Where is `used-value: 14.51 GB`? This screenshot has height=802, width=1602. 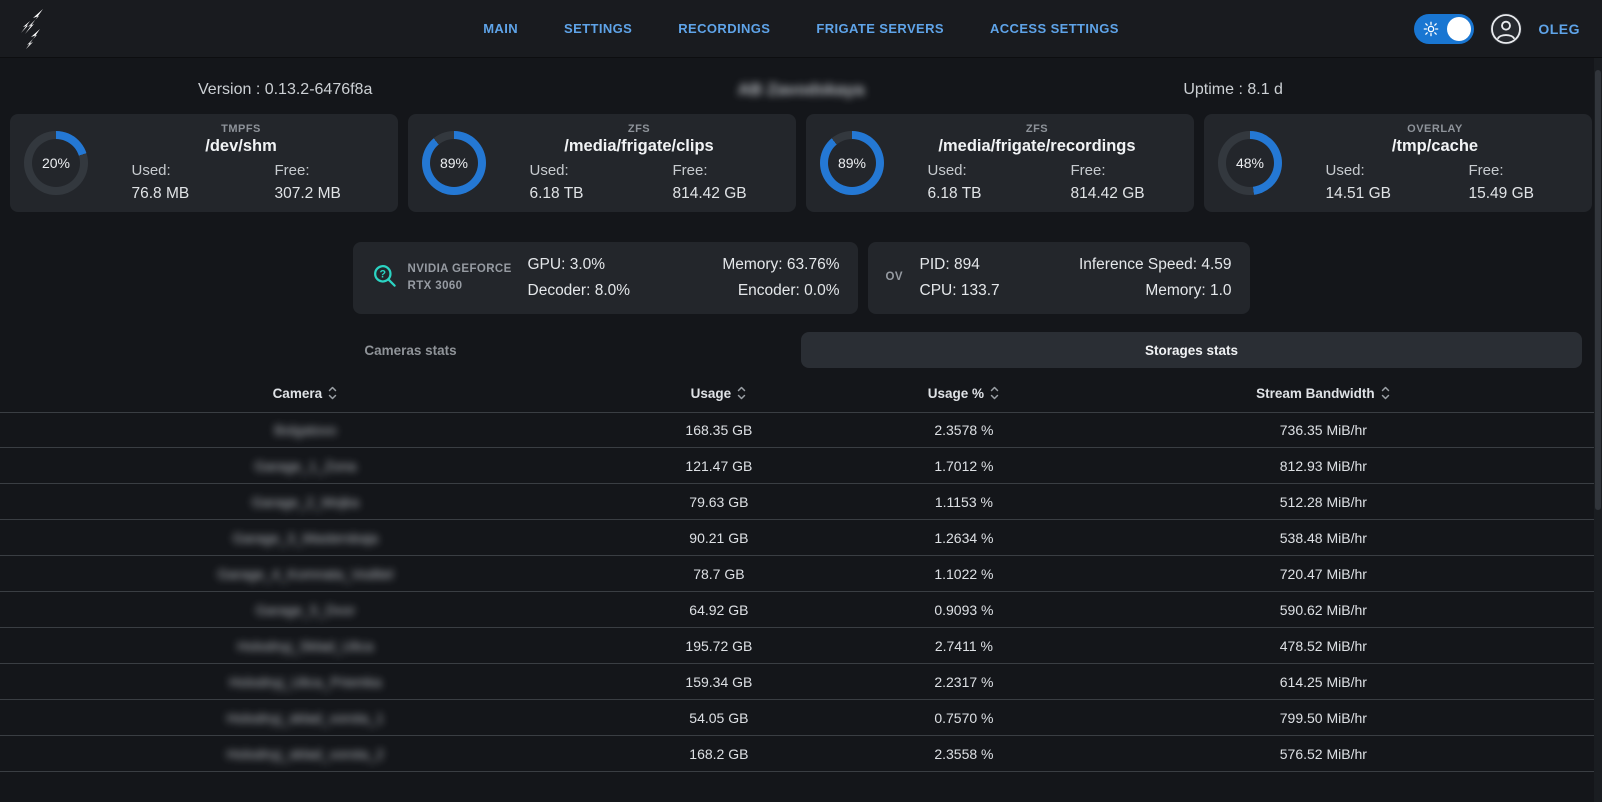
used-value: 14.51 GB is located at coordinates (1358, 193).